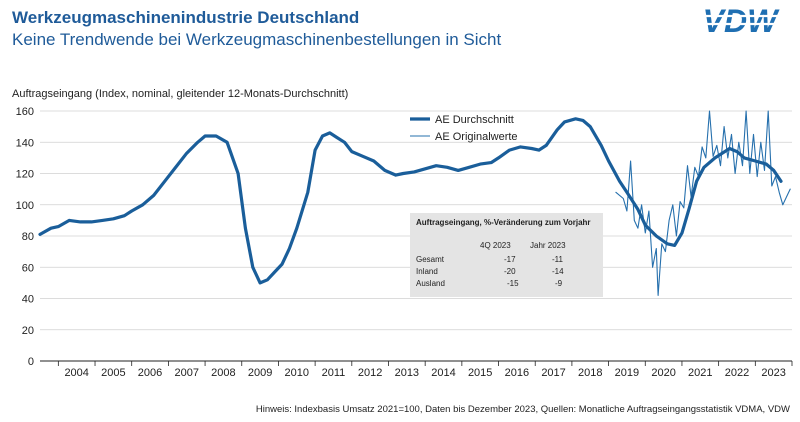 This screenshot has width=800, height=422. Describe the element at coordinates (548, 245) in the screenshot. I see `table-header-jahr: Jahr 2023` at that location.